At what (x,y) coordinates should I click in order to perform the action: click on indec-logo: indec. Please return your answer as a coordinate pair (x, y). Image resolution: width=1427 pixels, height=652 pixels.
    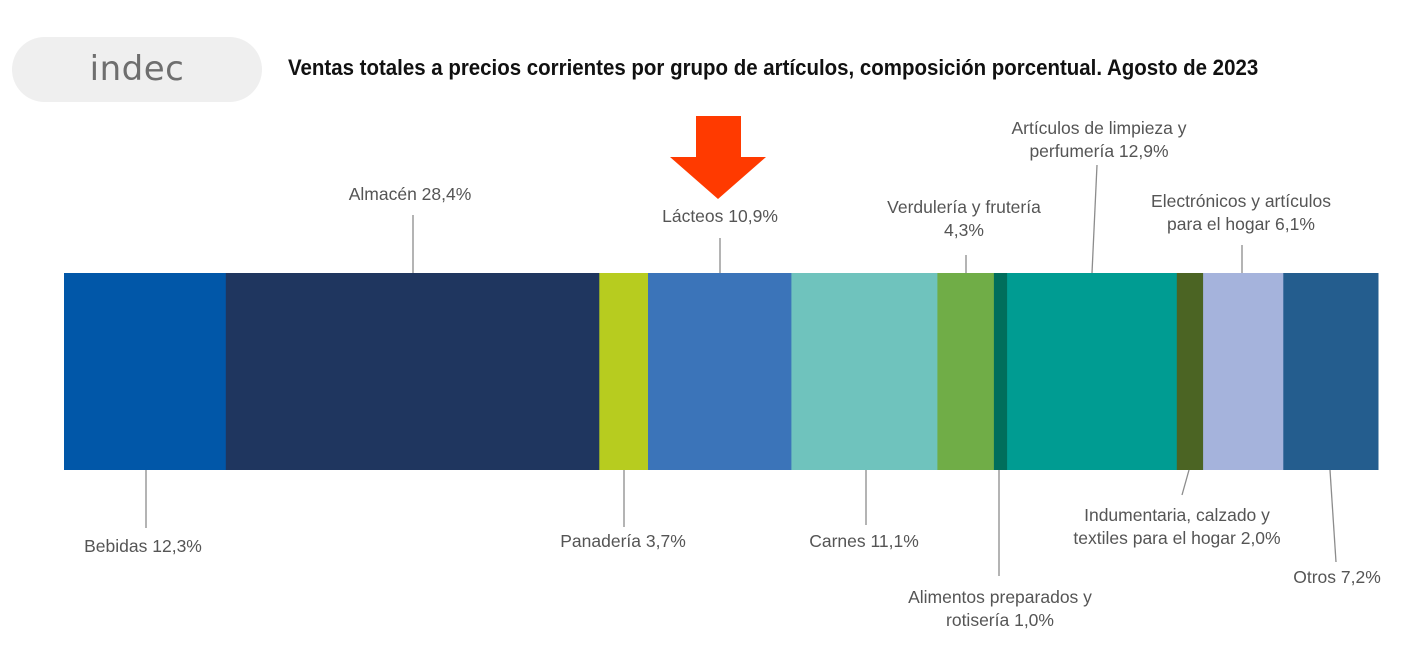
    Looking at the image, I should click on (137, 69).